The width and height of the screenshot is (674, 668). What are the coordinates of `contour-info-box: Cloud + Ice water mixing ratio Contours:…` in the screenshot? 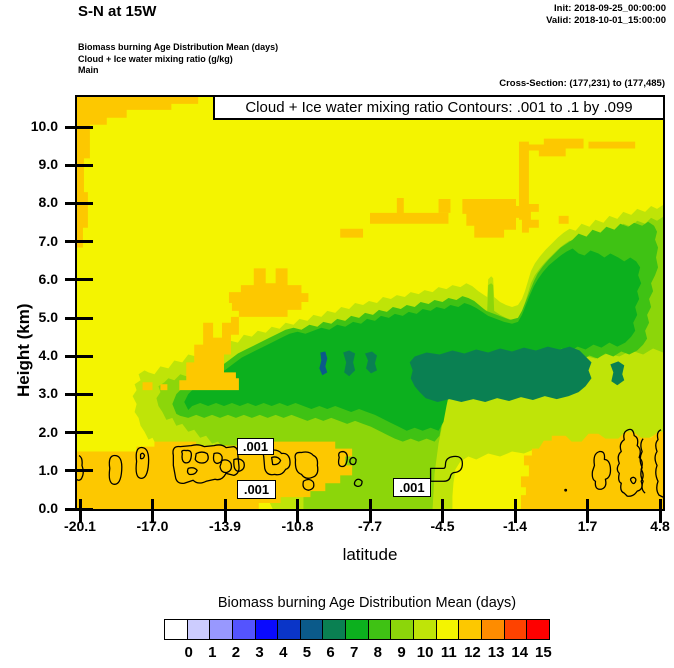 It's located at (439, 107).